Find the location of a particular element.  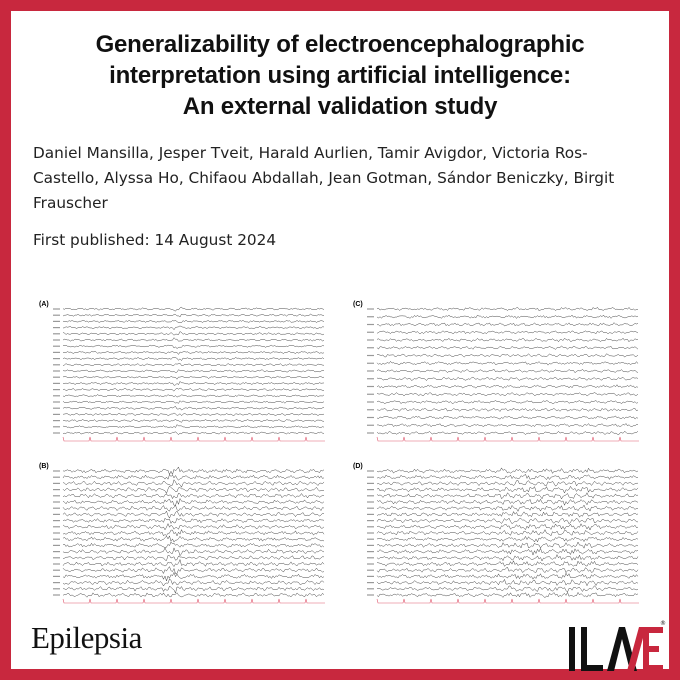

ilae-logo: ® is located at coordinates (617, 645).